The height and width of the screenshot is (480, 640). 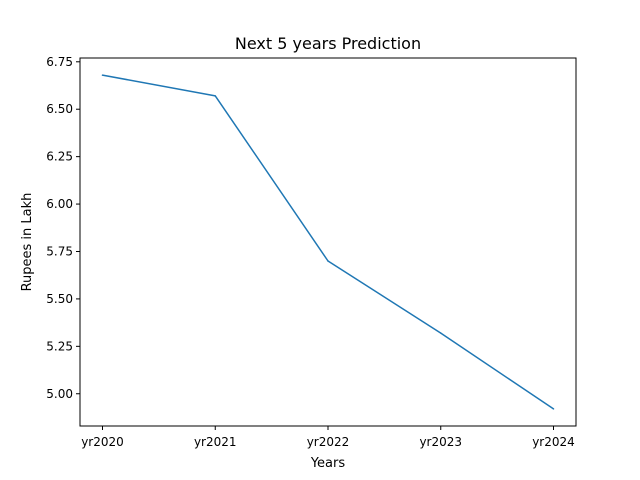 What do you see at coordinates (102, 442) in the screenshot?
I see `x-tick-label: yr2020` at bounding box center [102, 442].